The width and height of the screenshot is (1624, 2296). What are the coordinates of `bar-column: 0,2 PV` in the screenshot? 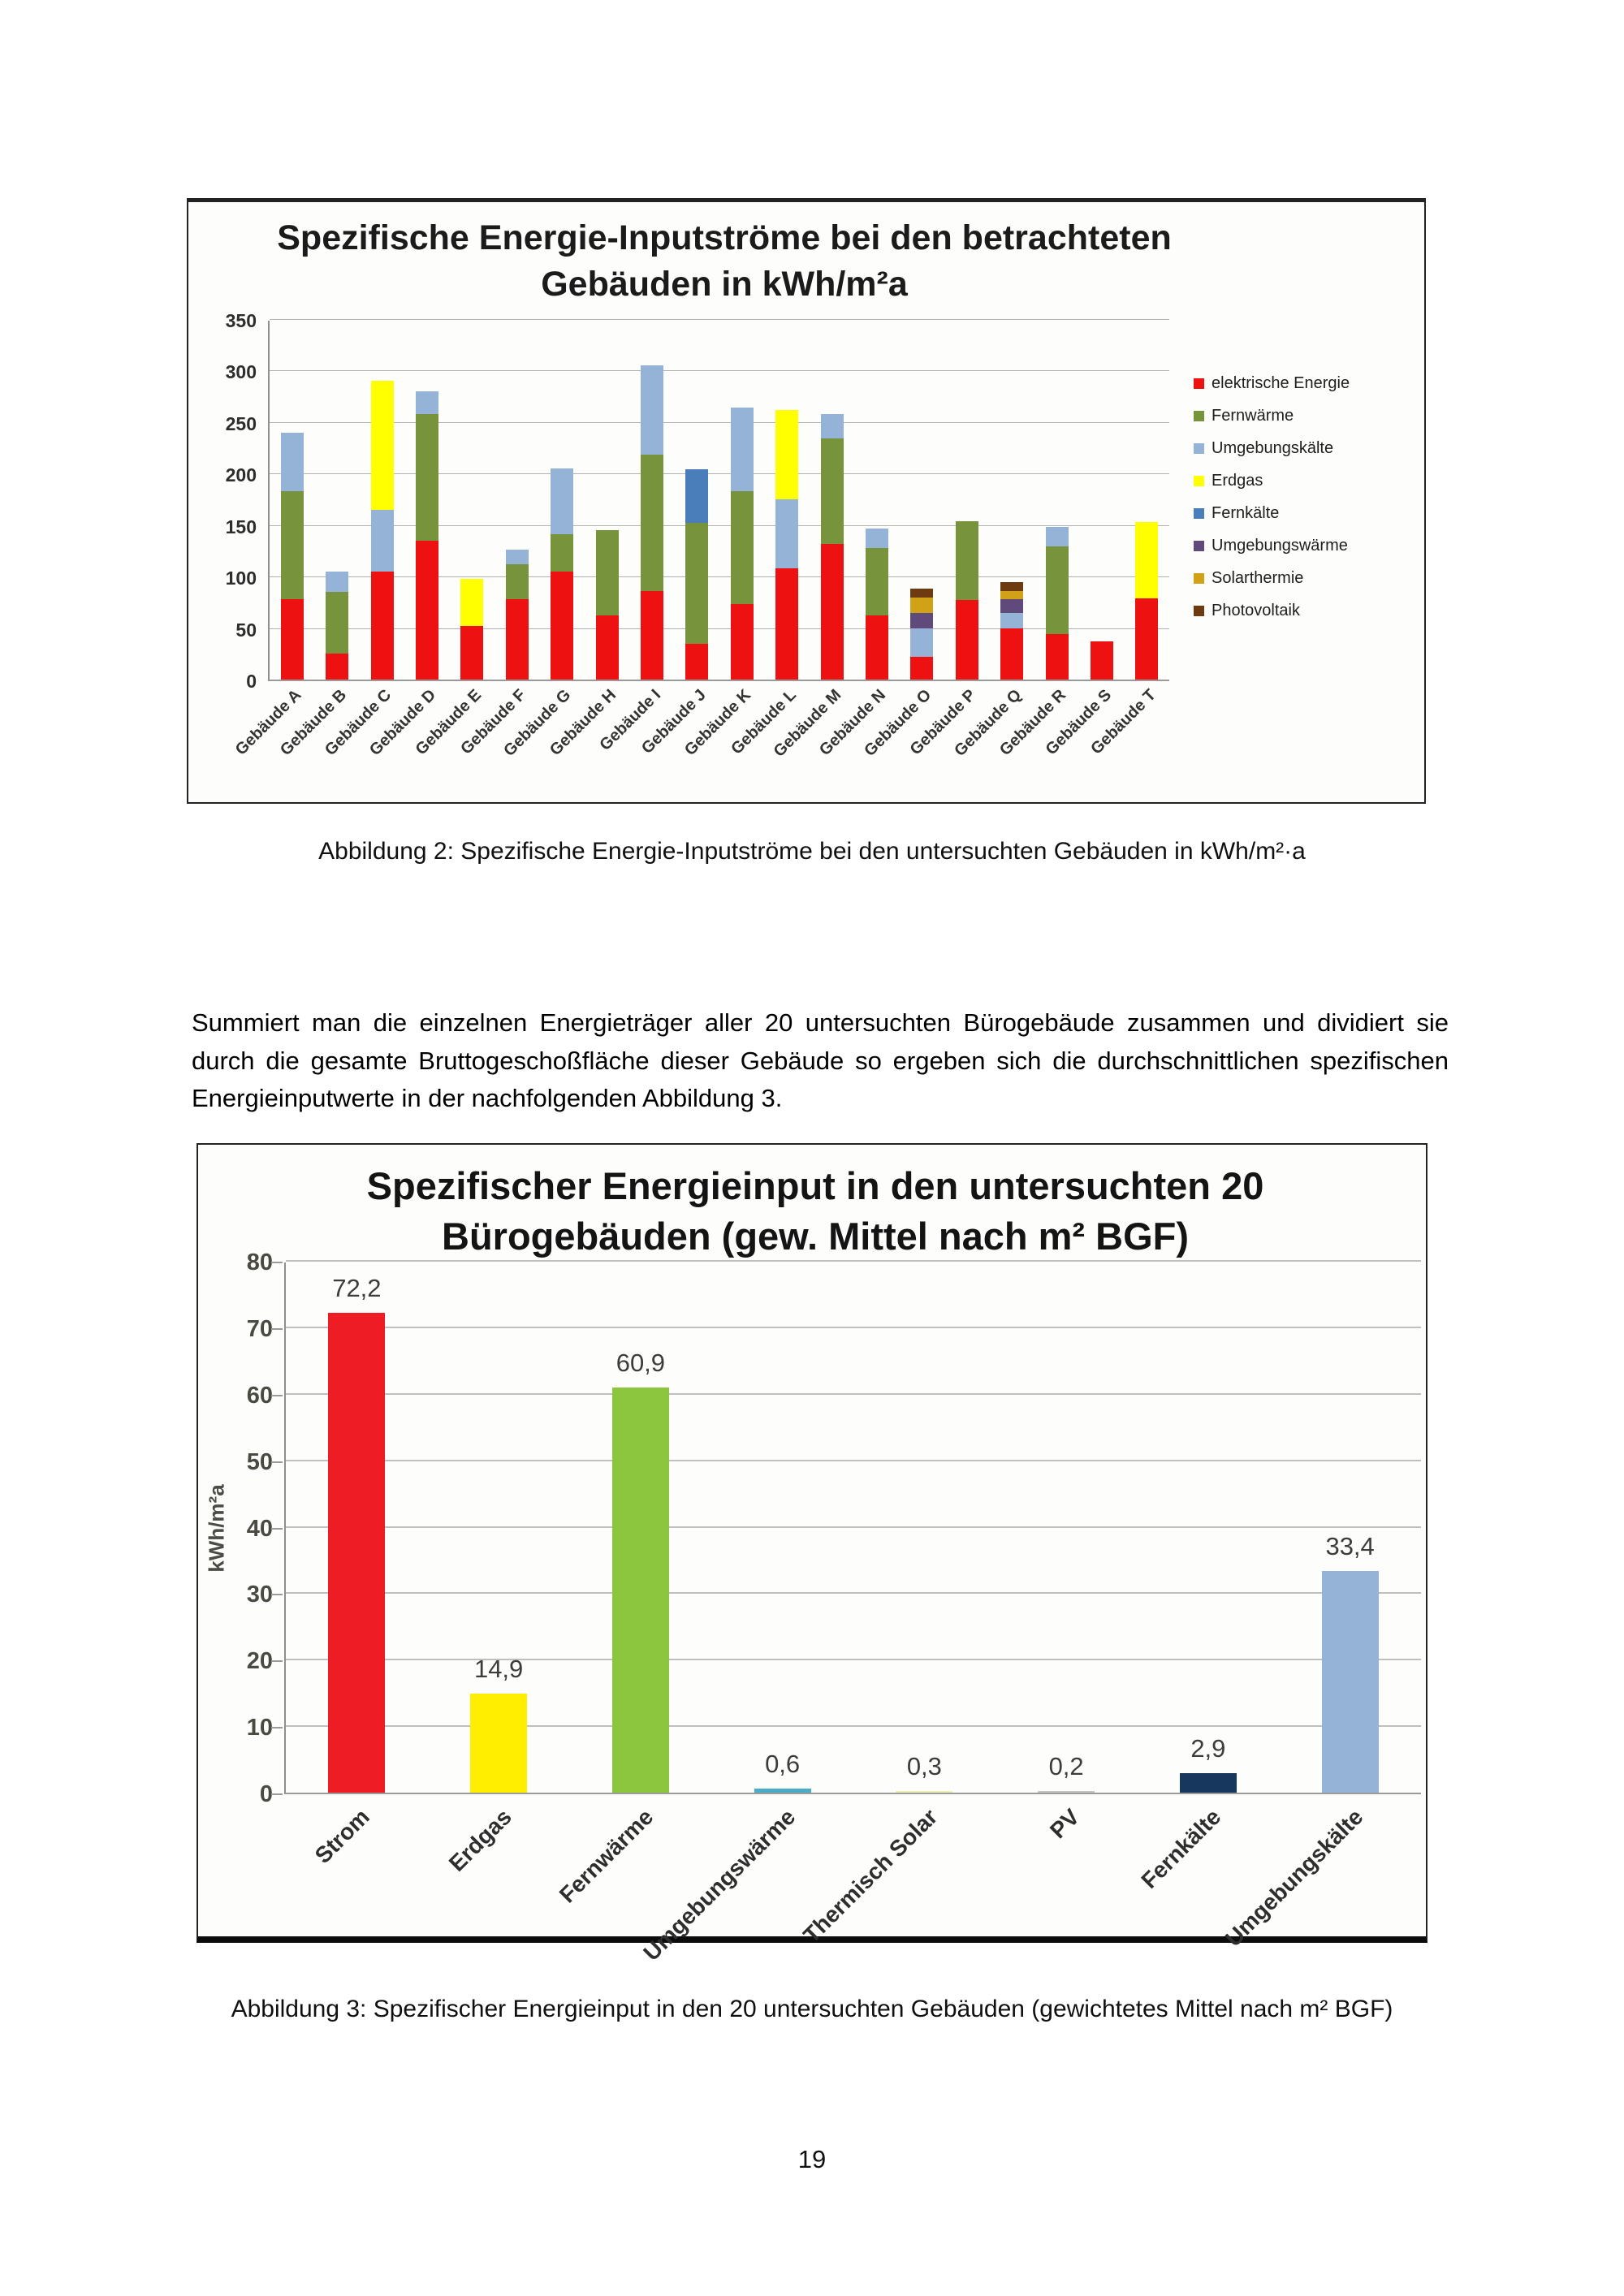 It's located at (1067, 1553).